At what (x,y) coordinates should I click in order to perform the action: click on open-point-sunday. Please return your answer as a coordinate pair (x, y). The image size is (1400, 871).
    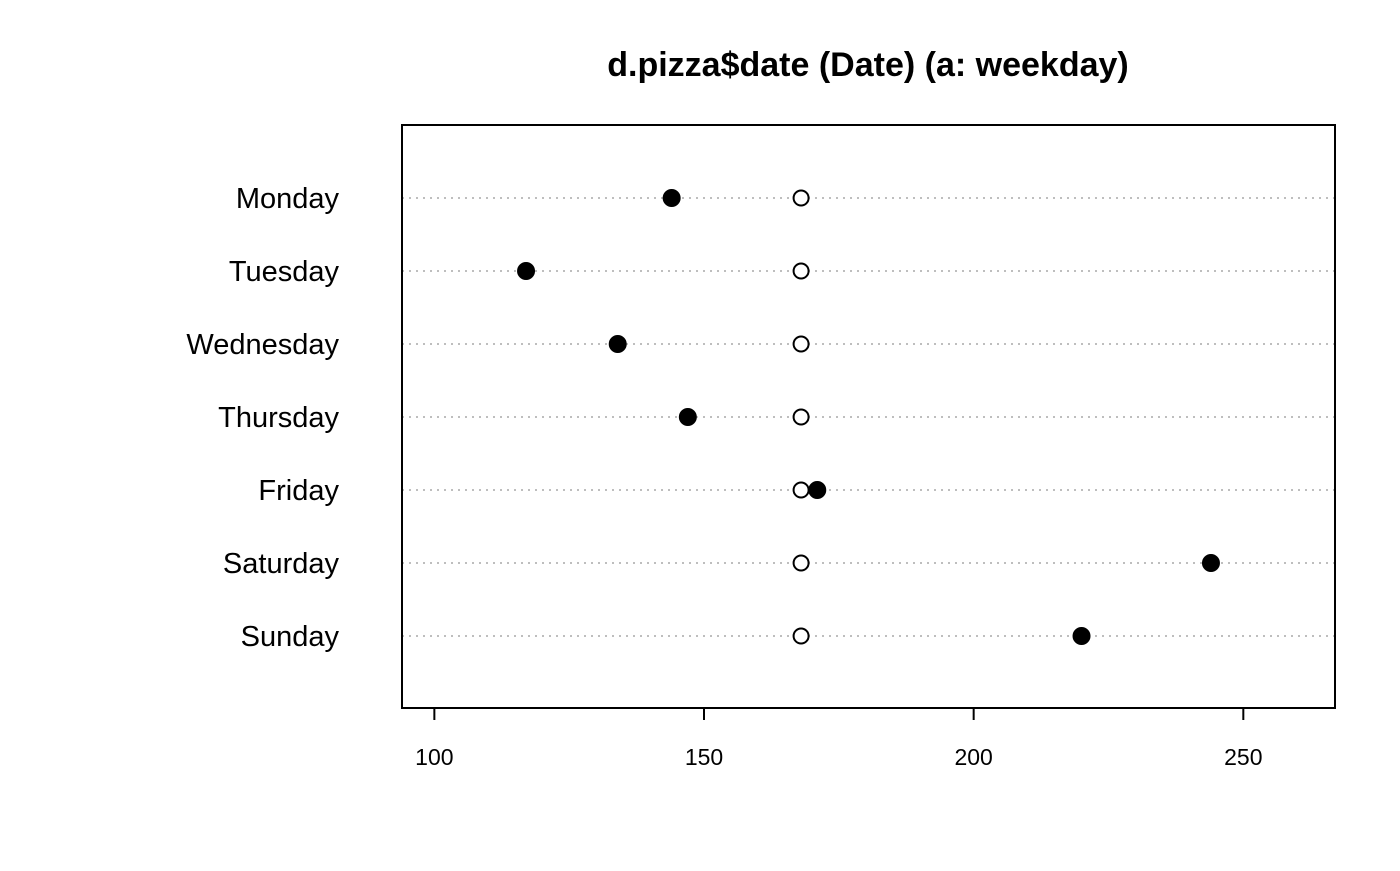
    Looking at the image, I should click on (801, 636).